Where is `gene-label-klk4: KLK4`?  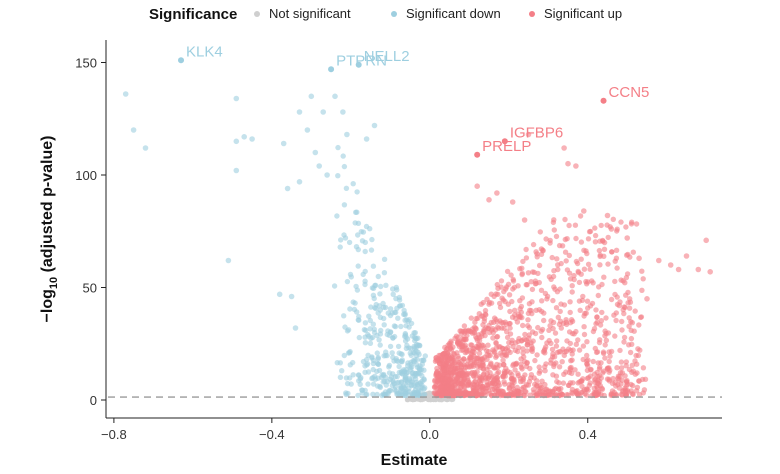
gene-label-klk4: KLK4 is located at coordinates (204, 51).